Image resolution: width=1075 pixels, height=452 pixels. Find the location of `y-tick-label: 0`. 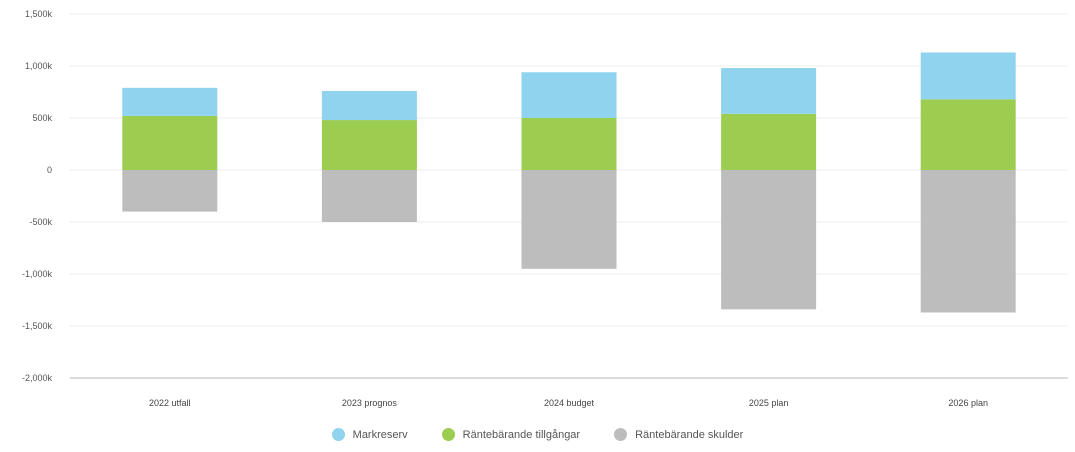

y-tick-label: 0 is located at coordinates (49, 170).